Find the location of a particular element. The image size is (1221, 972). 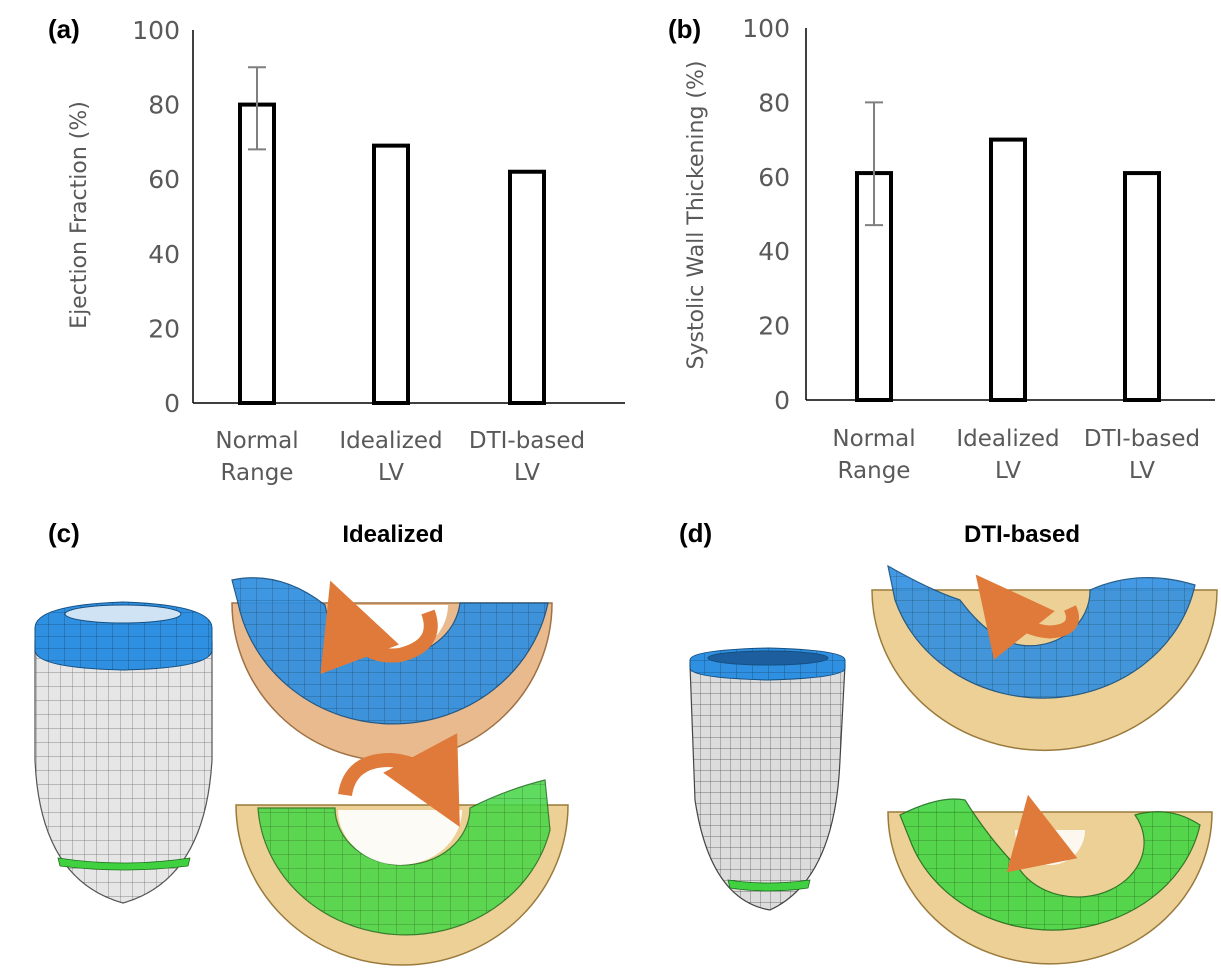

idealized-green-slice is located at coordinates (402, 849).